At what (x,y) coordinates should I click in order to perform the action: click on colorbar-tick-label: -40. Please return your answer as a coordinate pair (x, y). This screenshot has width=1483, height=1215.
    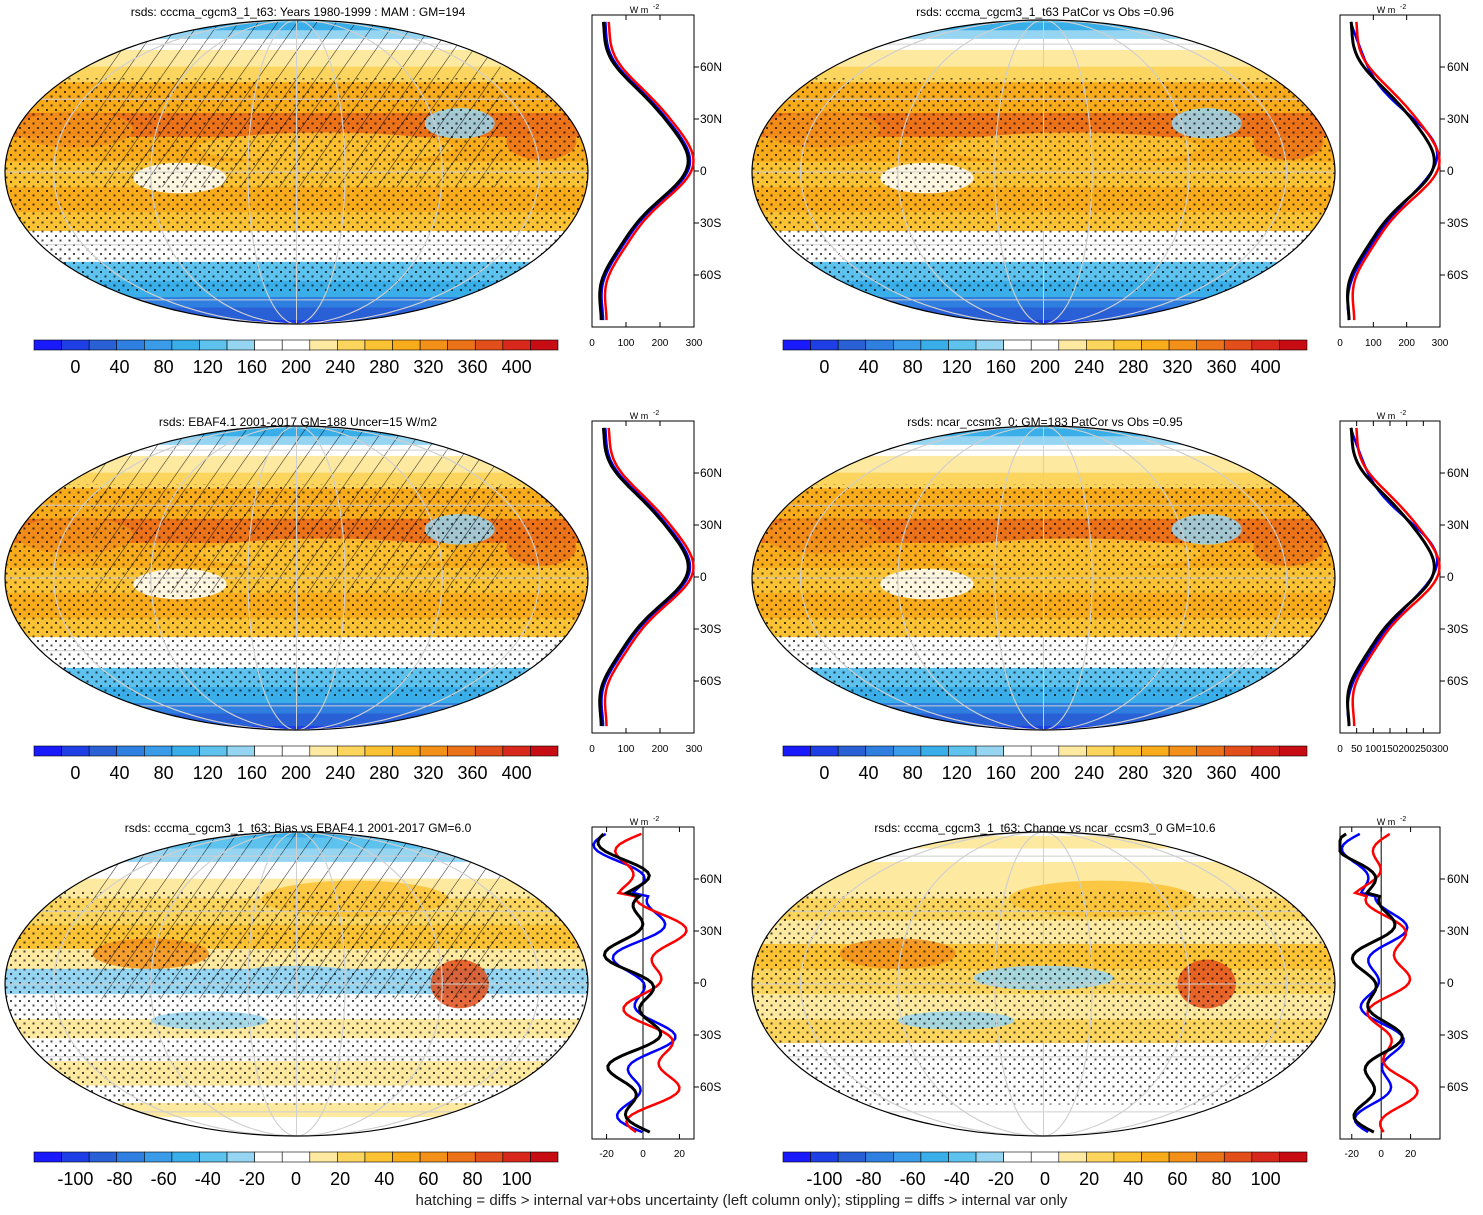
    Looking at the image, I should click on (957, 1179).